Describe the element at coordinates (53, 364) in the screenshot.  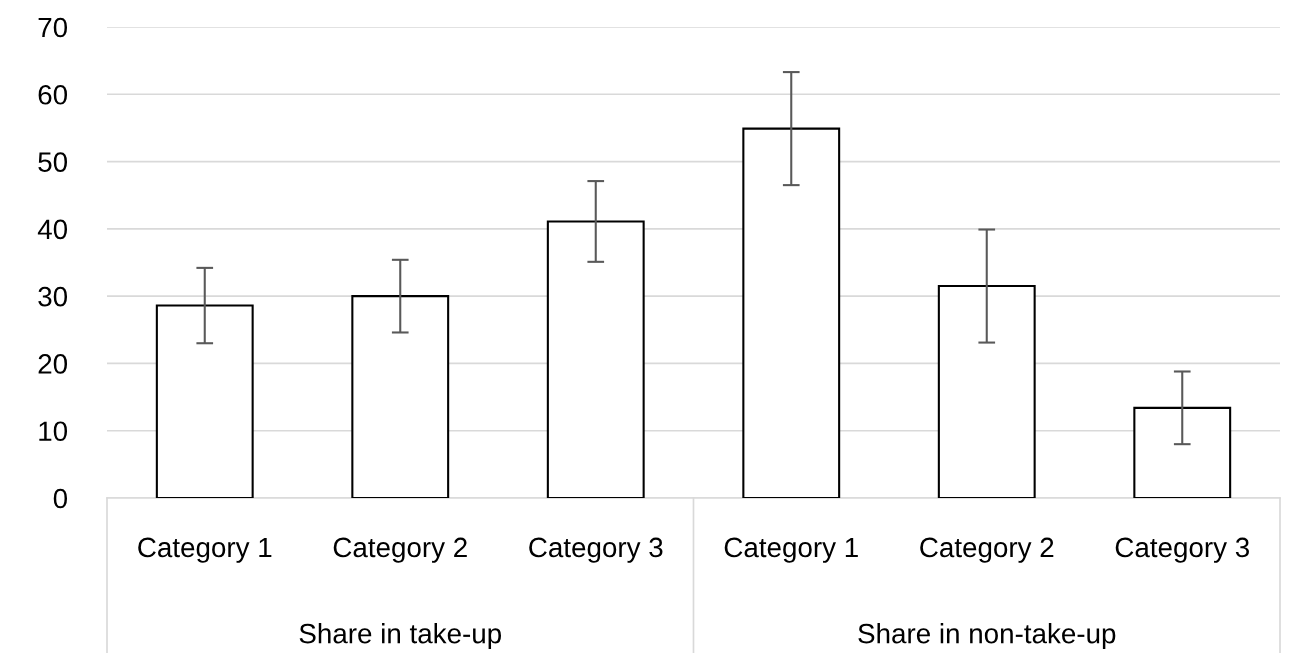
I see `y-tick-label: 20` at that location.